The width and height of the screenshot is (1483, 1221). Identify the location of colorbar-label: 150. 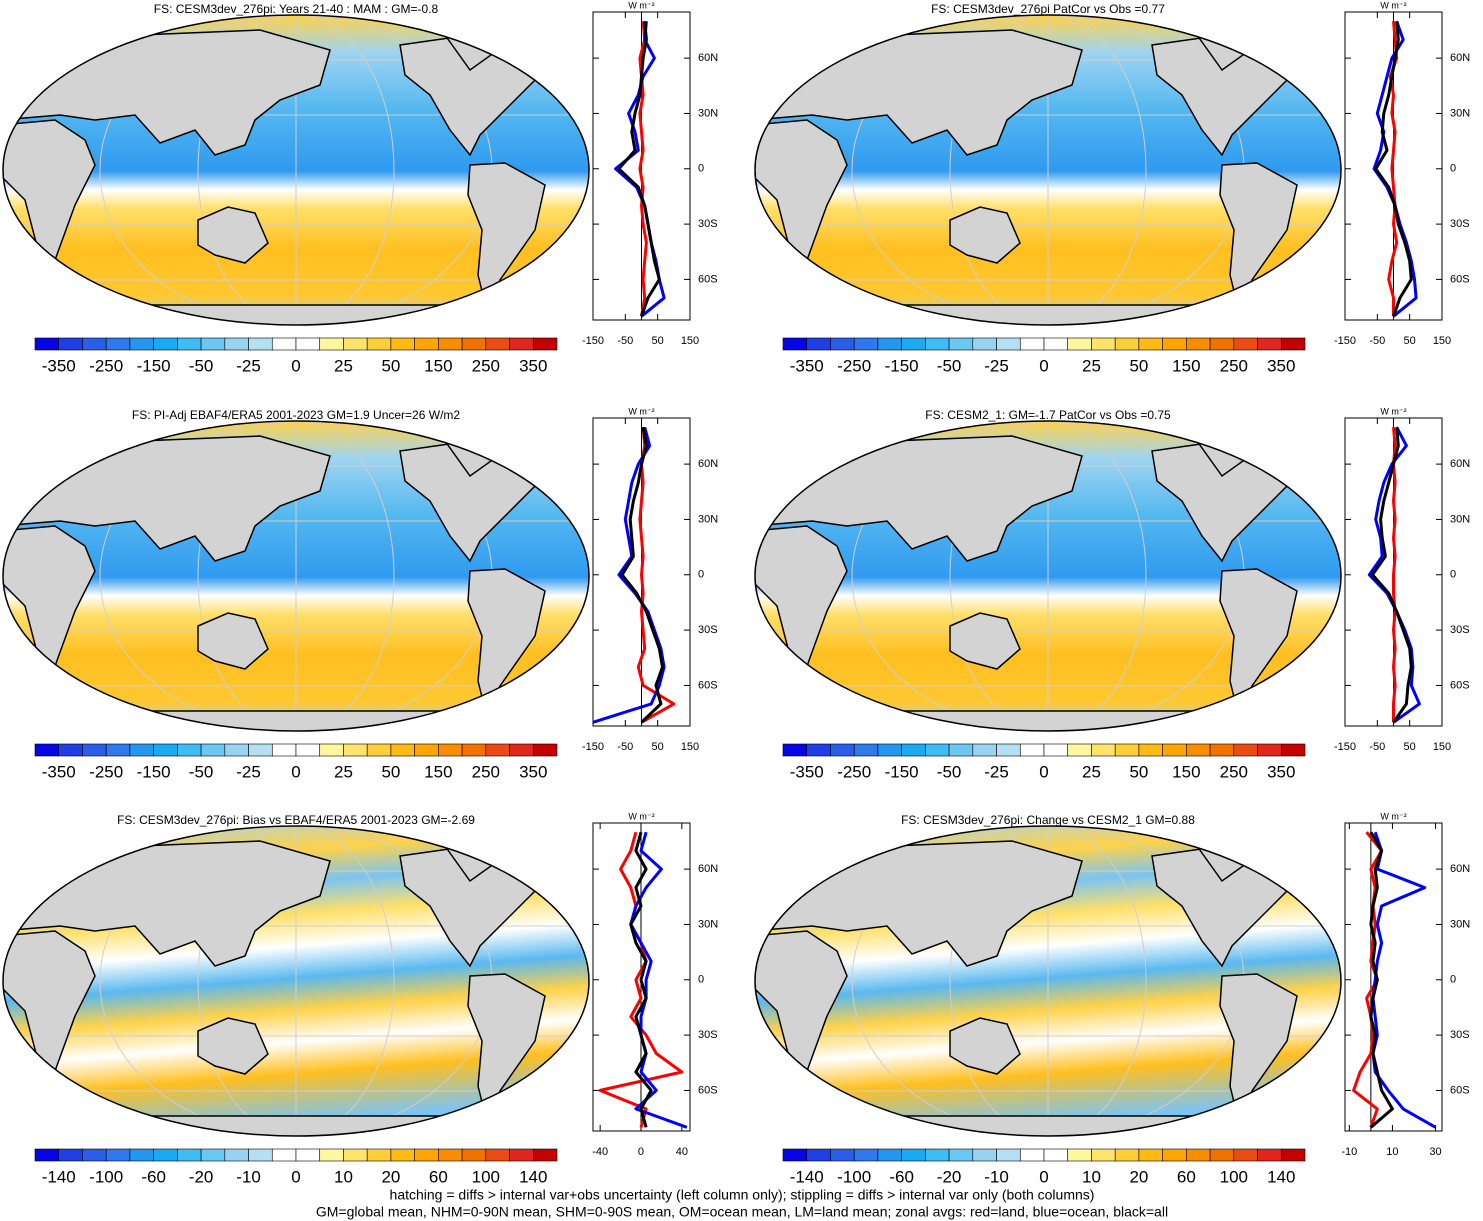
(438, 365).